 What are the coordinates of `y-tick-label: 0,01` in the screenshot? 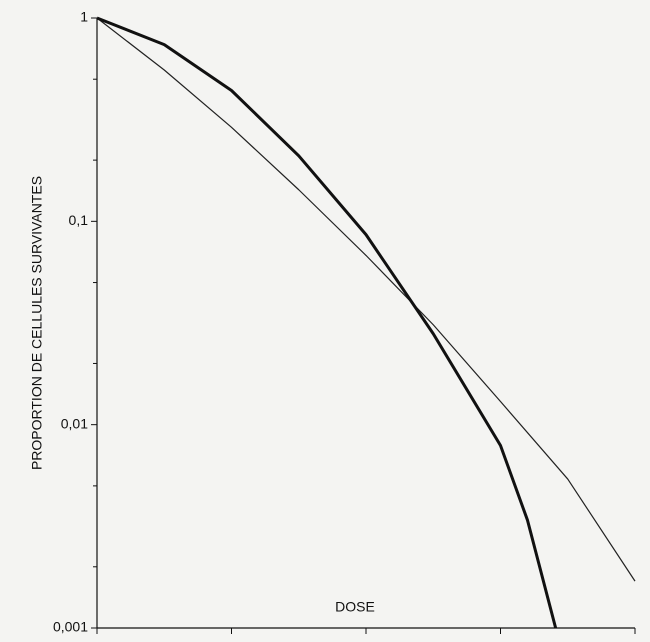 It's located at (74, 423).